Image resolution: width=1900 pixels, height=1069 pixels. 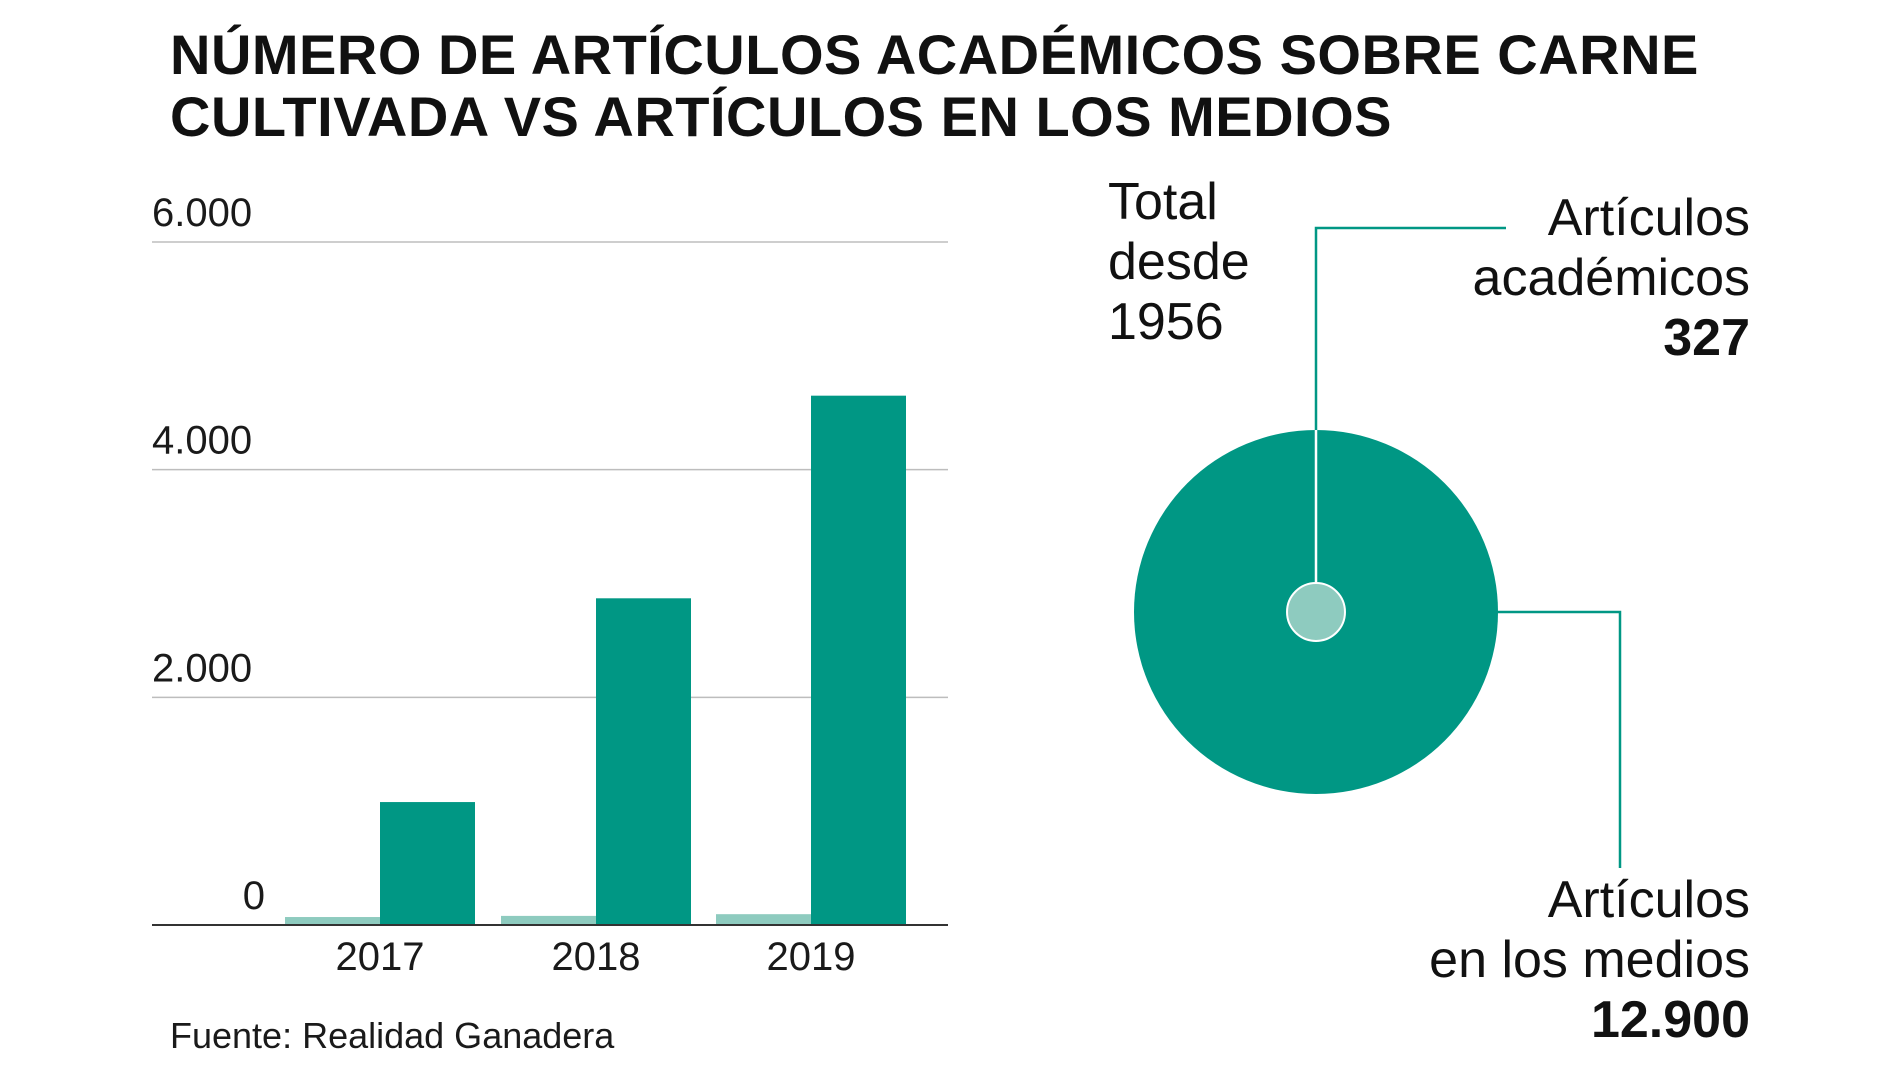 What do you see at coordinates (1648, 218) in the screenshot?
I see `academic-label-line-1: Artículos` at bounding box center [1648, 218].